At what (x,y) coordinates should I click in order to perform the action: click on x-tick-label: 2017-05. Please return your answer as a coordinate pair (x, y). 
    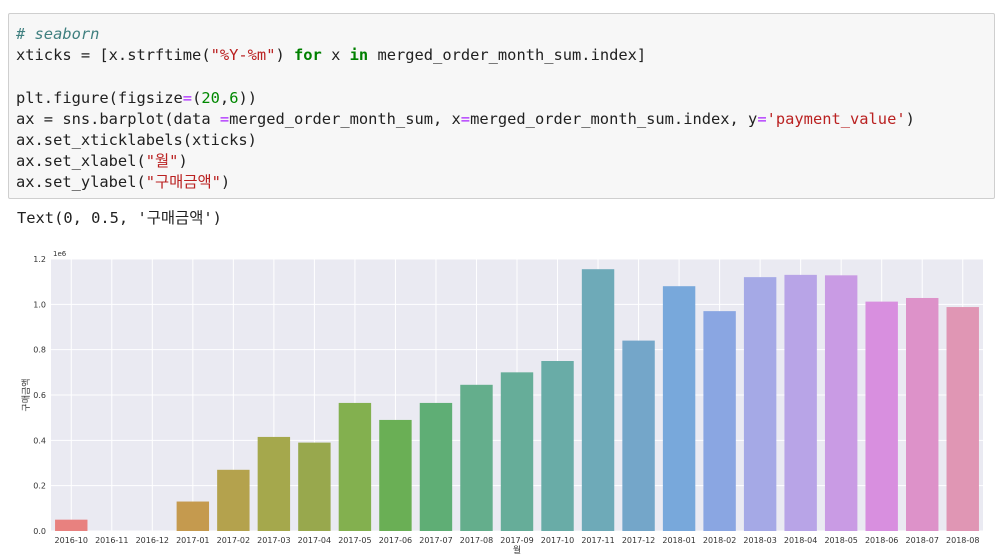
    Looking at the image, I should click on (354, 540).